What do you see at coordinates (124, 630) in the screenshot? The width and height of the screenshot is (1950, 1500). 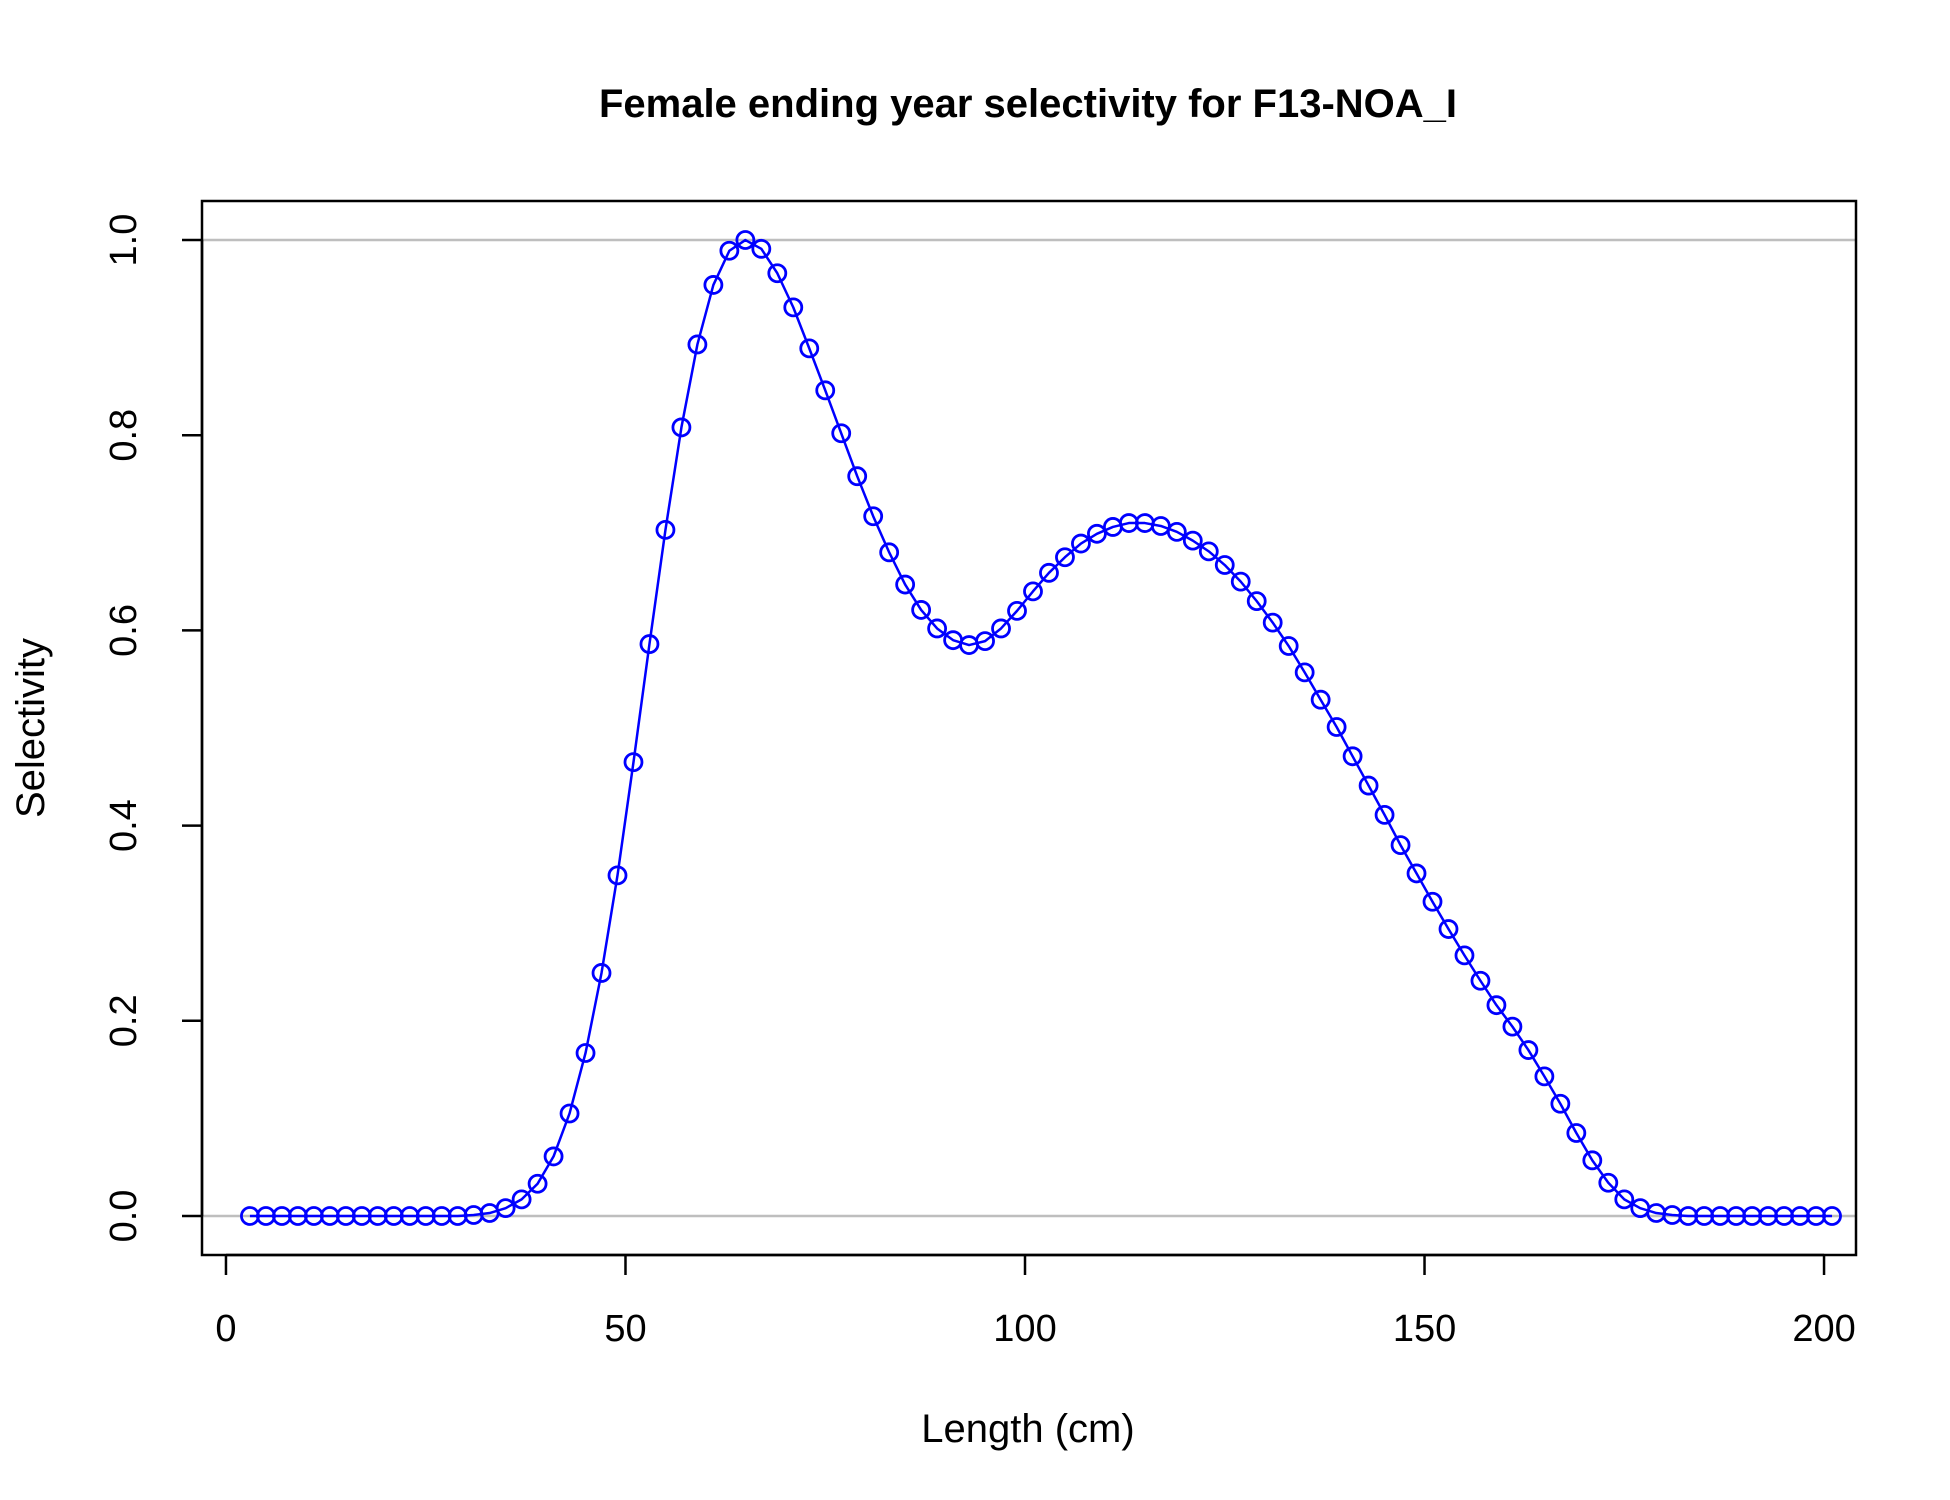 I see `y-tick-label: 0.6` at bounding box center [124, 630].